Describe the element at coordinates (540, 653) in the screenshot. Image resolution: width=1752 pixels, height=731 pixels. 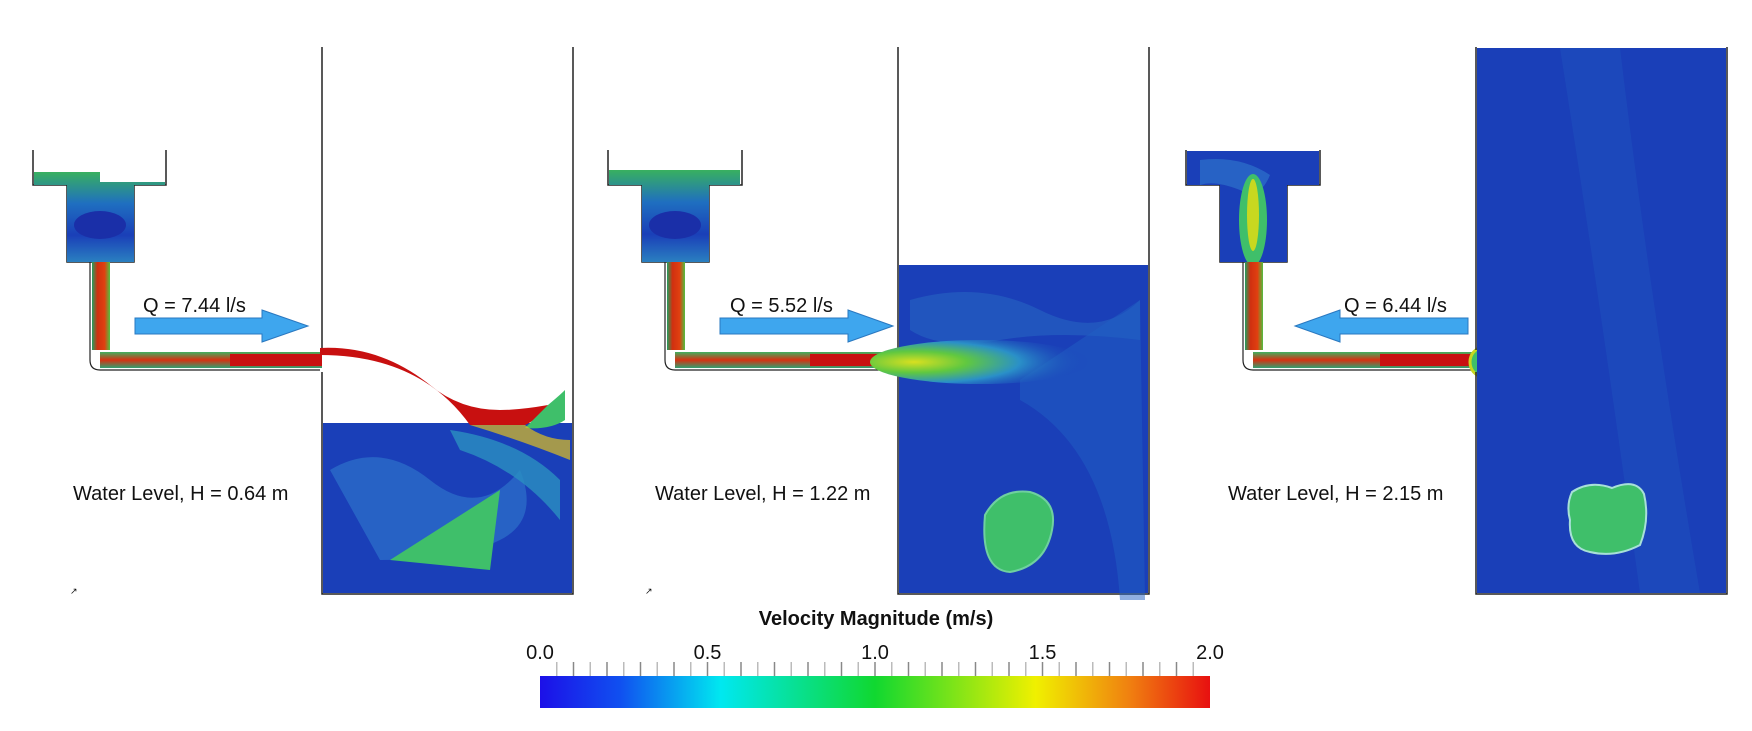
I see `colorbar-tick-label: 0.0` at that location.